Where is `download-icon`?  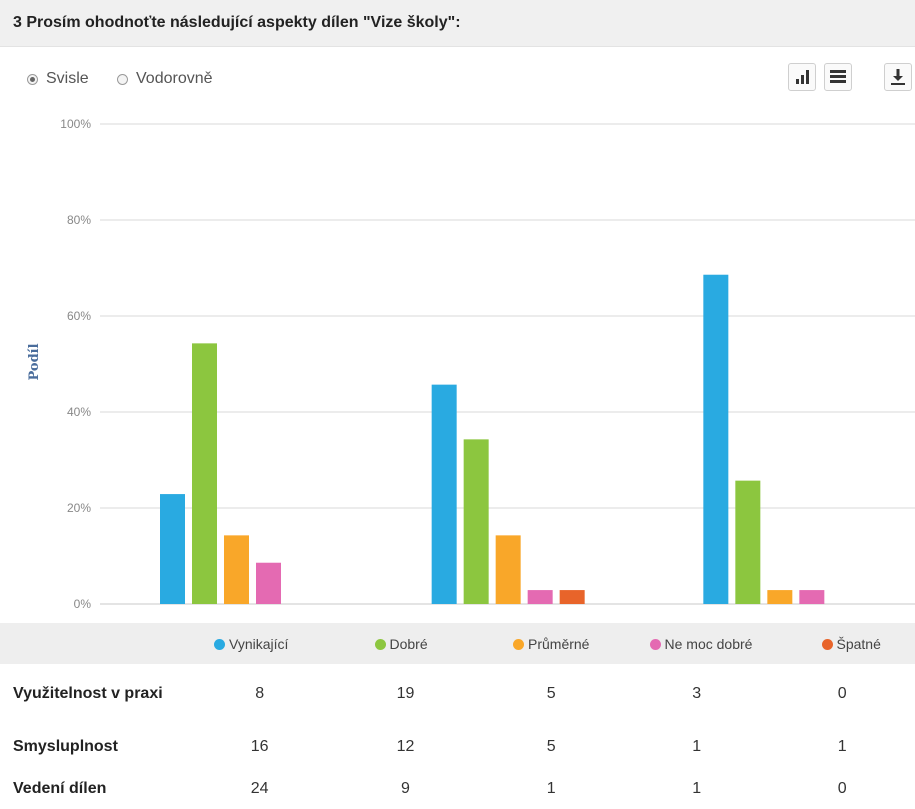 download-icon is located at coordinates (898, 77).